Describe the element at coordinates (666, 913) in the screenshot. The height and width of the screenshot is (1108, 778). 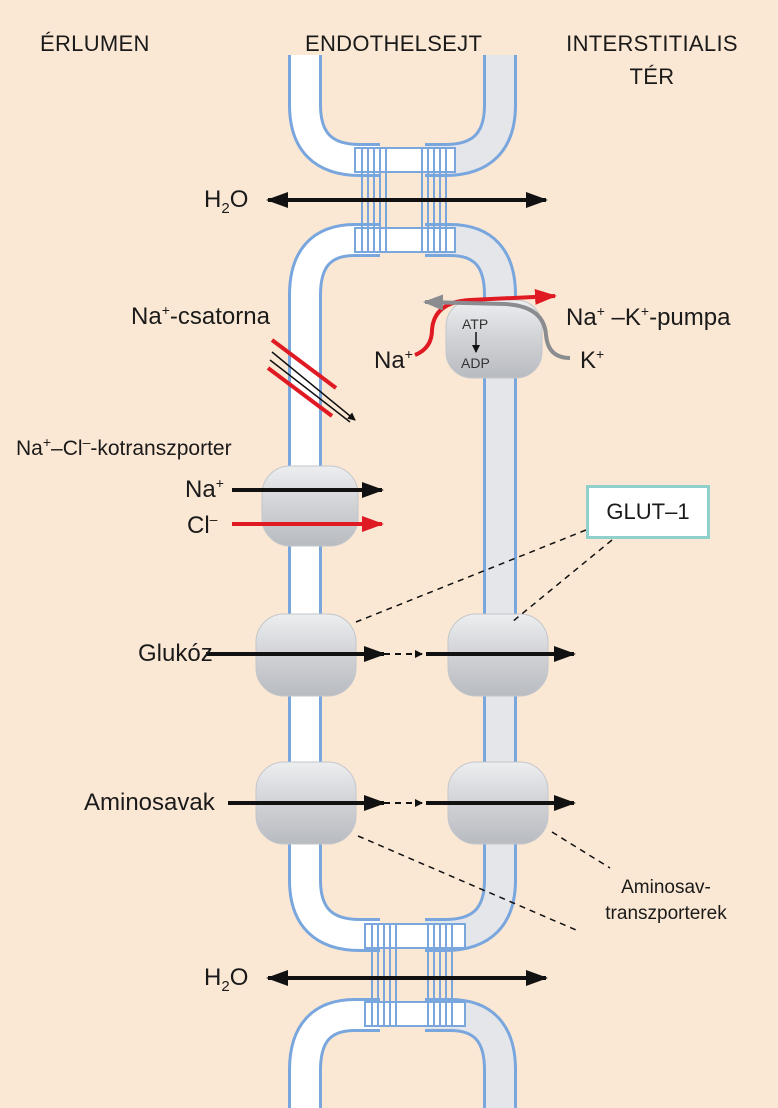
I see `amino-transporter-label-line2: transzporterek` at that location.